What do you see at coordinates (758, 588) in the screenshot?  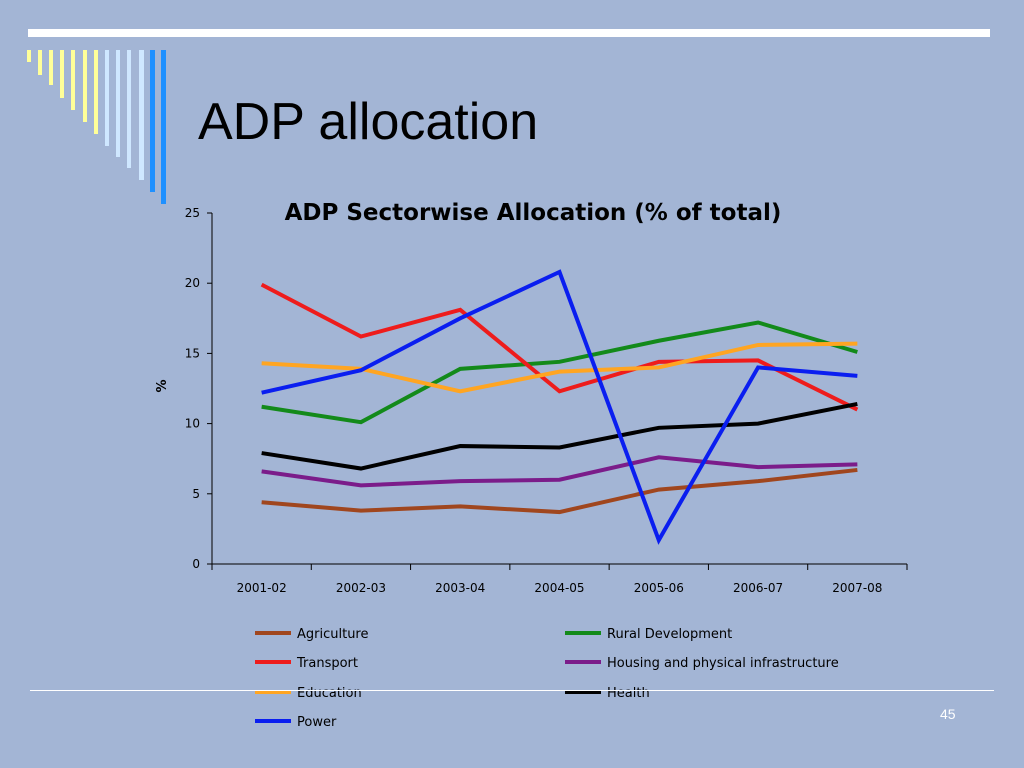 I see `x-tick-label: 2006-07` at bounding box center [758, 588].